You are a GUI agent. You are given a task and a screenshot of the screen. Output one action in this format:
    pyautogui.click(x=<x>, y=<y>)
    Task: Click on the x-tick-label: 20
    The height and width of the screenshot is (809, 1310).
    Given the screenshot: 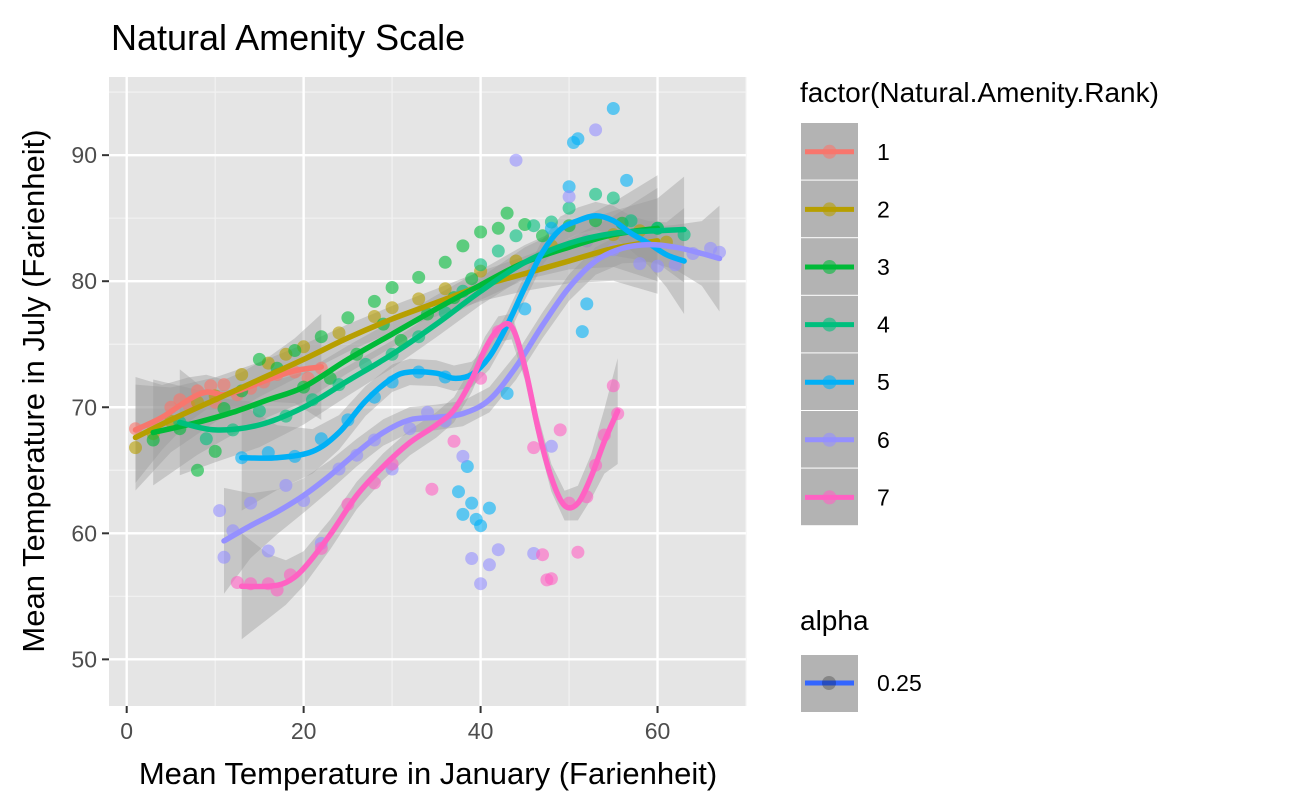 What is the action you would take?
    pyautogui.click(x=304, y=731)
    